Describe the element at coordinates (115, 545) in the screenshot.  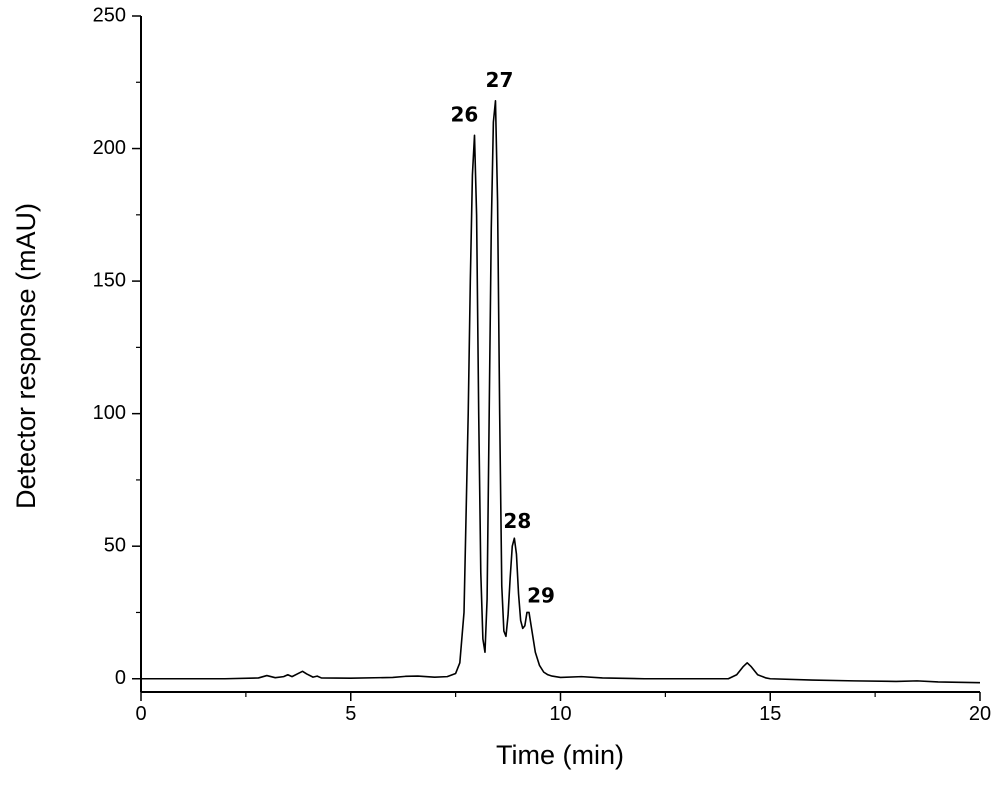
I see `y-tick-label: 50` at that location.